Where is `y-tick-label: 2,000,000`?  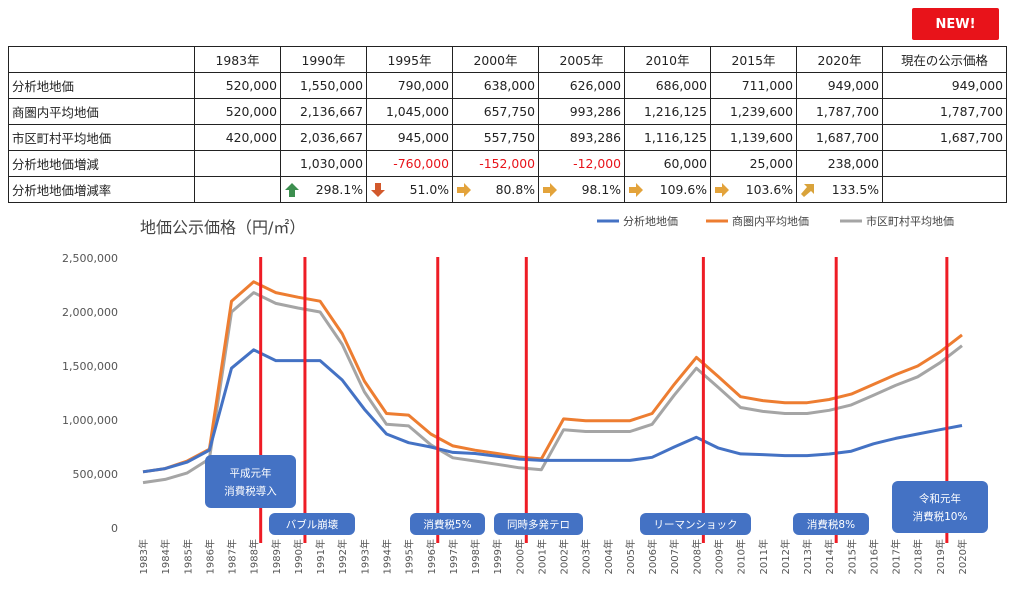
y-tick-label: 2,000,000 is located at coordinates (90, 312).